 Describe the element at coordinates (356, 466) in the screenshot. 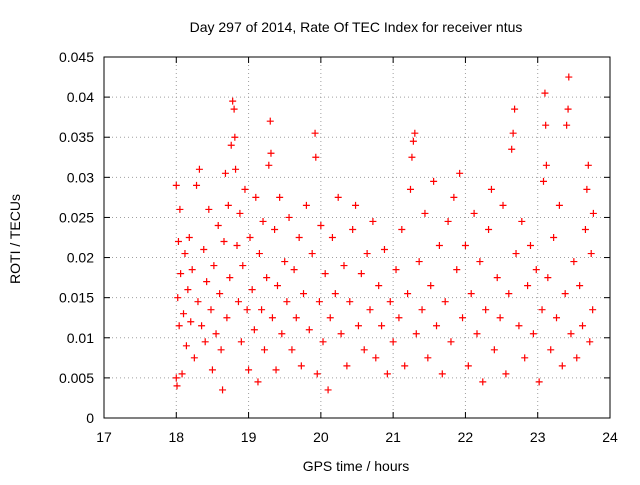

I see `x-axis-label: GPS time / hours` at that location.